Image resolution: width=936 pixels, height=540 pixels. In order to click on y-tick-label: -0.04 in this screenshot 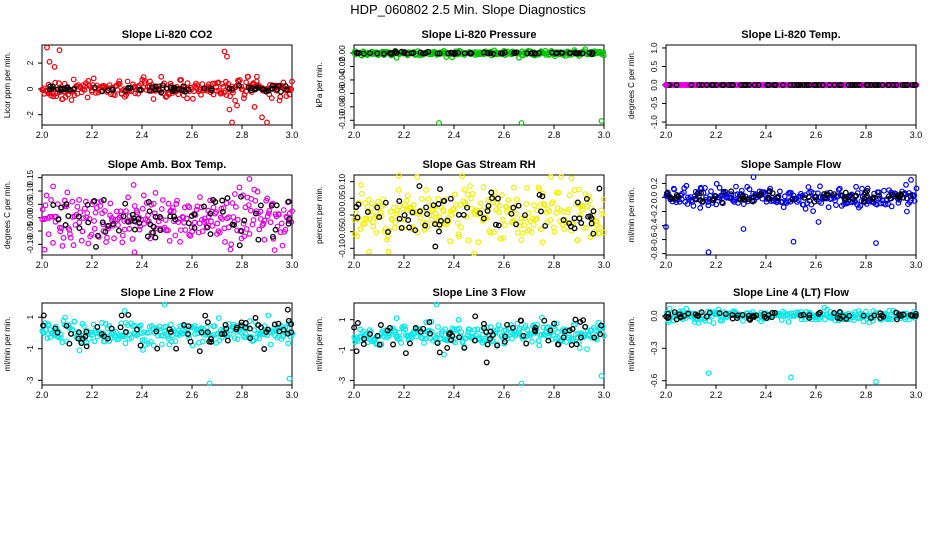, I will do `click(342, 79)`.